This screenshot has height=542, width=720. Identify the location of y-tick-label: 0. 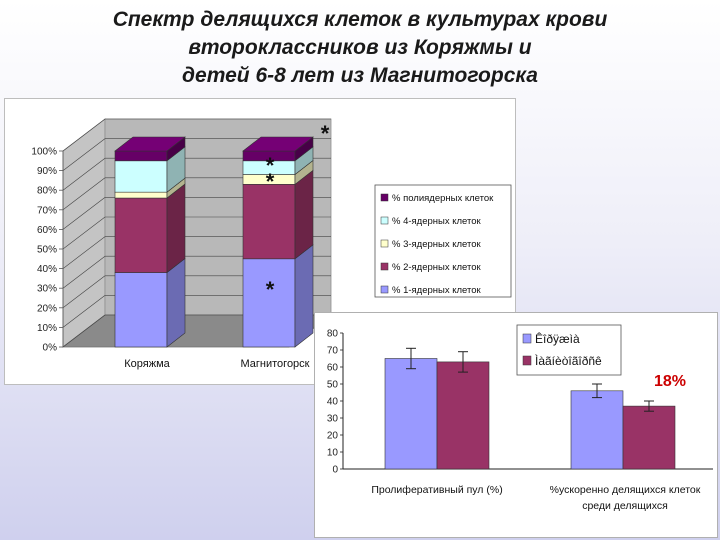
(335, 470).